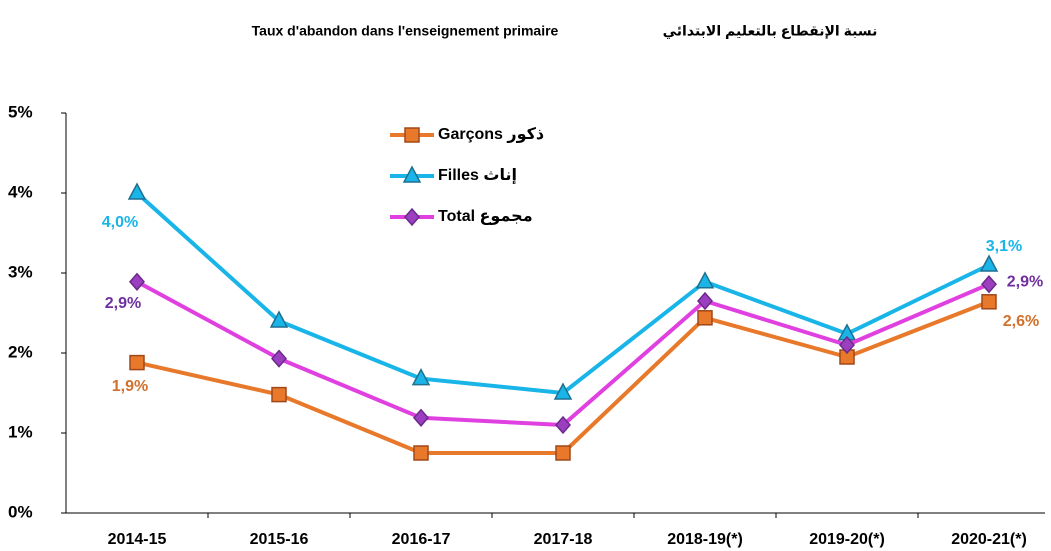  I want to click on data-label: 1,9%, so click(130, 386).